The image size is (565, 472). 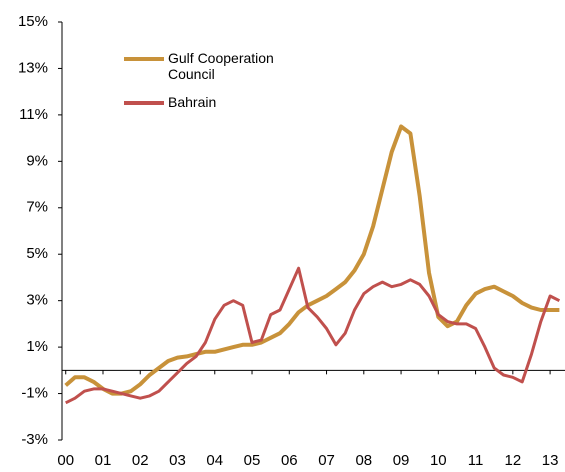 I want to click on legend-item: Bahrain, so click(x=205, y=102).